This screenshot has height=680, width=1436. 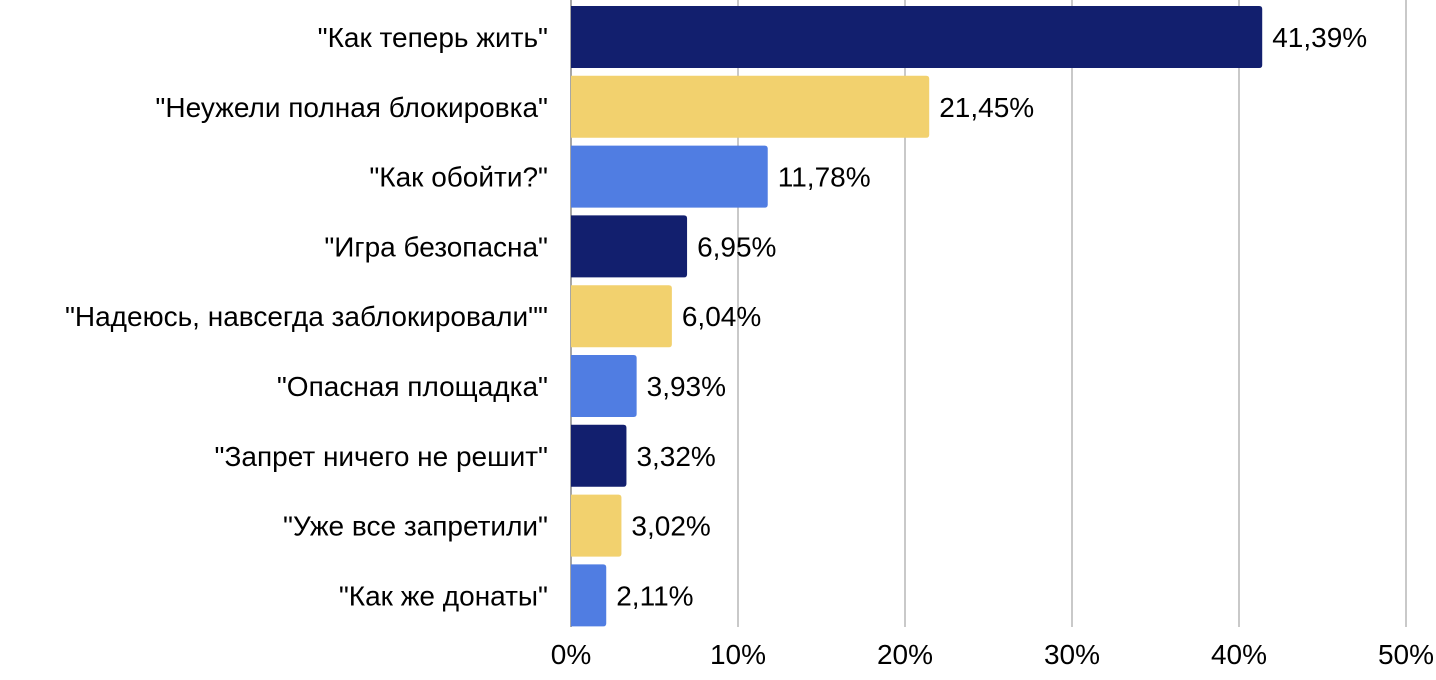 I want to click on data-label: 41,39%, so click(x=1319, y=37).